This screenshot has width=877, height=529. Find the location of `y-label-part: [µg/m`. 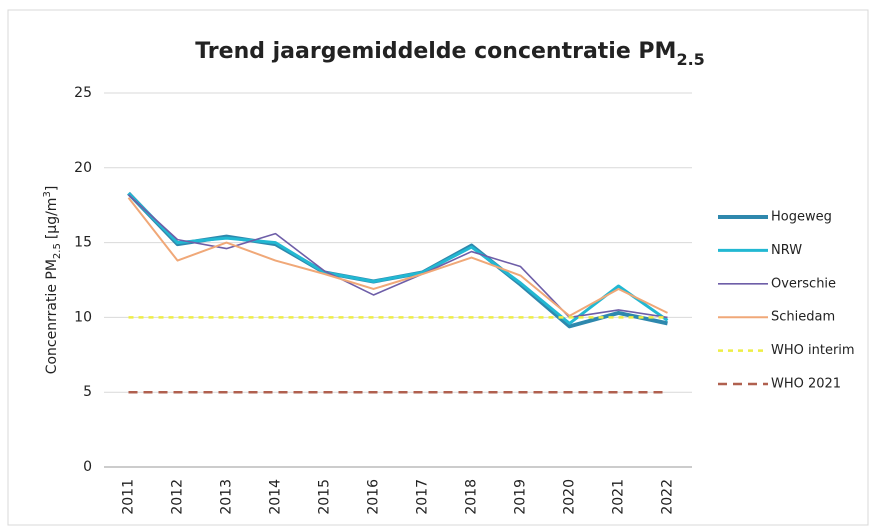

y-label-part: [µg/m is located at coordinates (52, 219).